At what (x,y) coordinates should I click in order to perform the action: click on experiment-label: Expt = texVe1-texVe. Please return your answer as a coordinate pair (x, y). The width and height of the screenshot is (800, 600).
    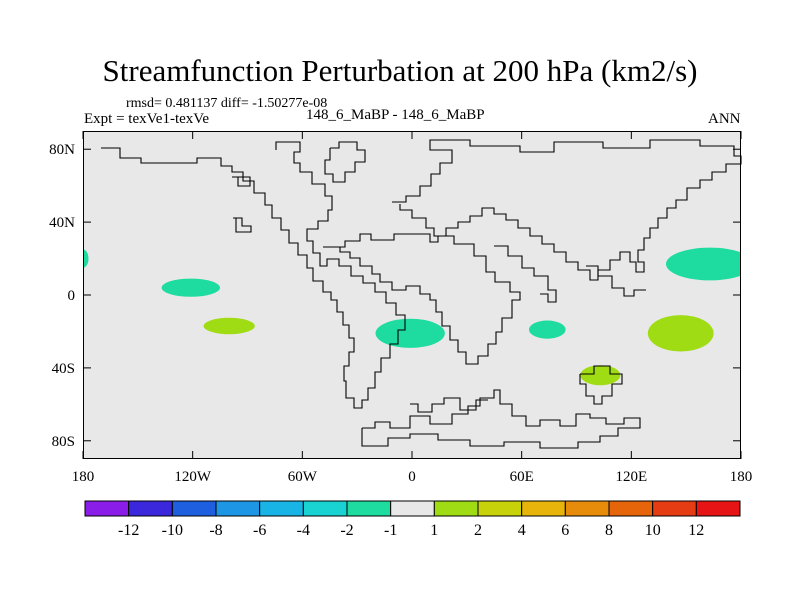
    Looking at the image, I should click on (147, 119).